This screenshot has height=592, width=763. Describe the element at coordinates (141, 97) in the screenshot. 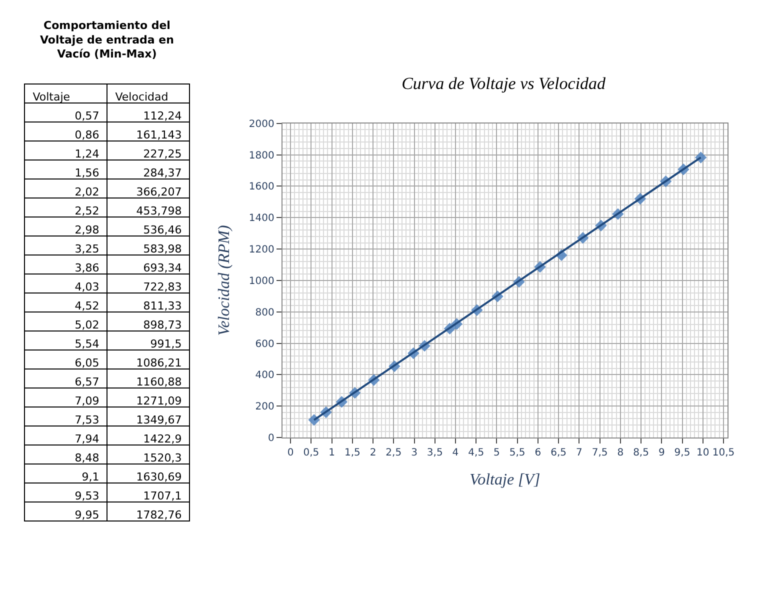

I see `text: Velocidad` at that location.